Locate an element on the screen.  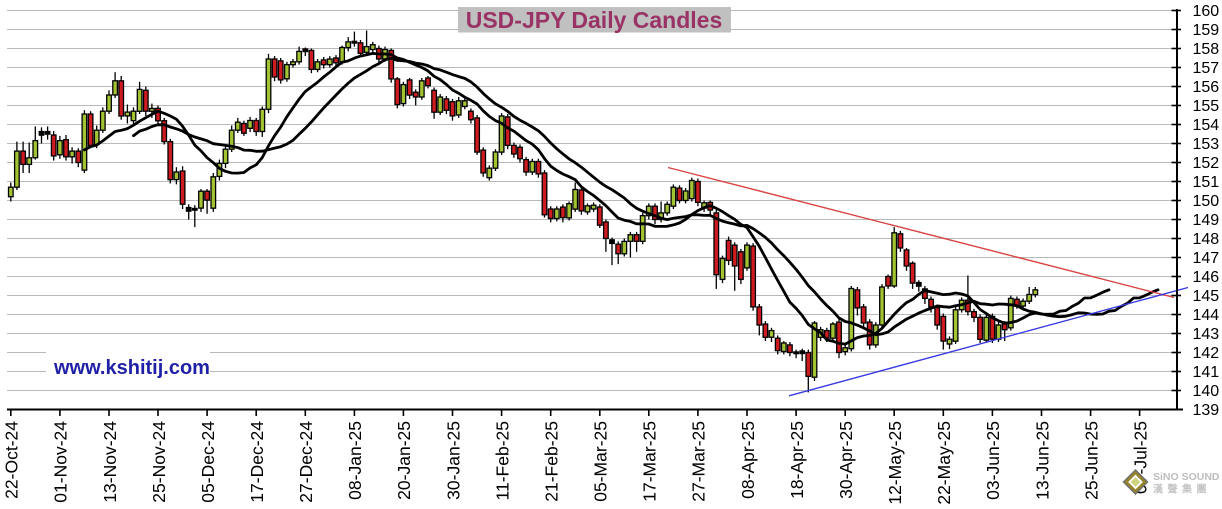
svg-text: 152 is located at coordinates (1206, 163).